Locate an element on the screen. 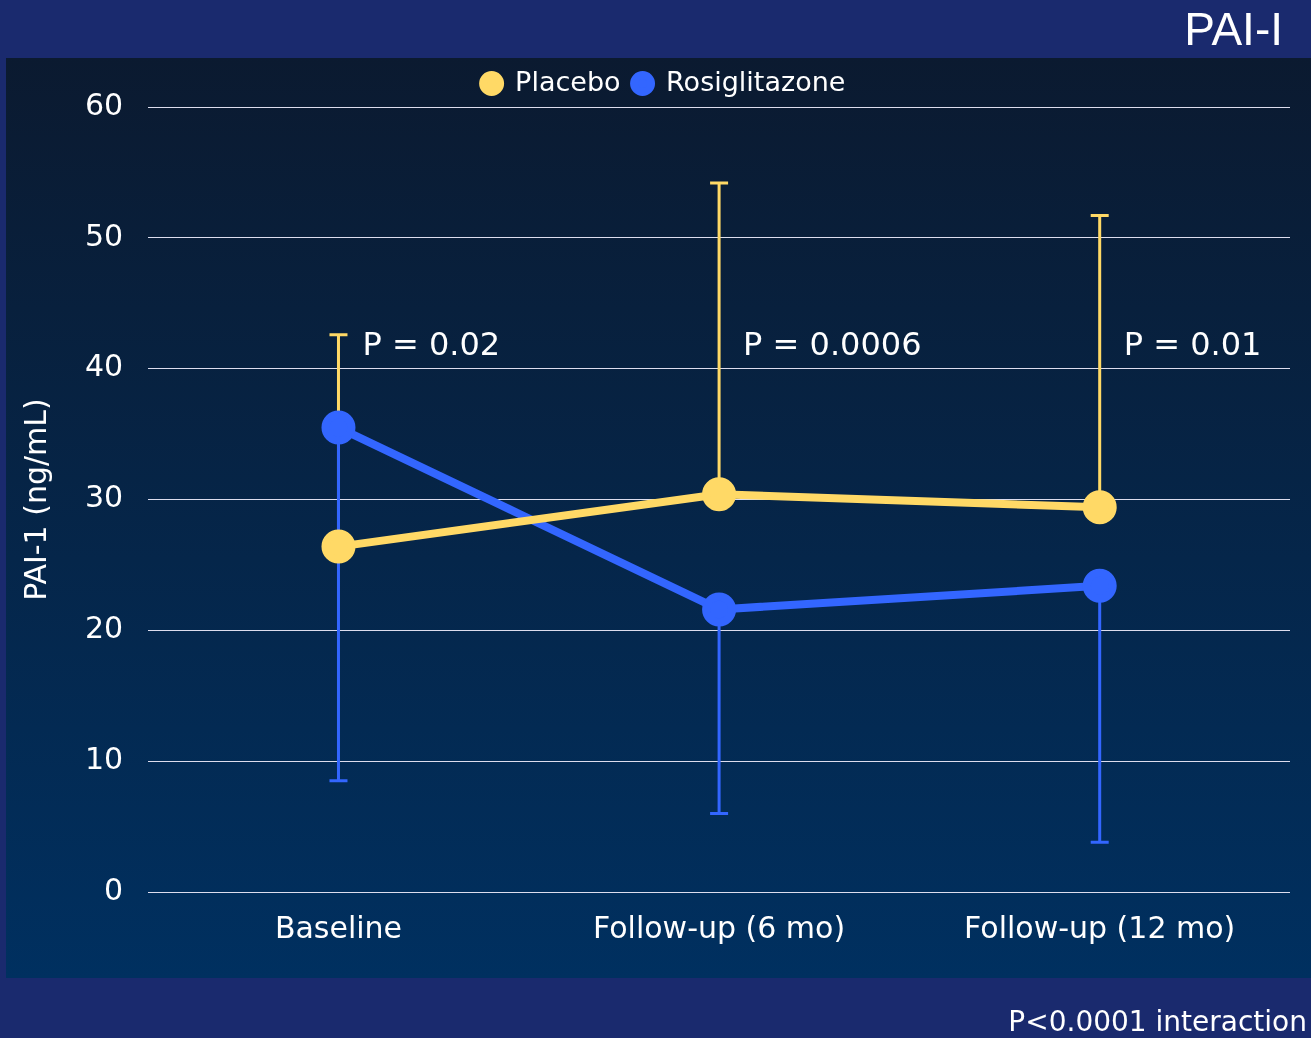  y-tick-label: 30 is located at coordinates (104, 497).